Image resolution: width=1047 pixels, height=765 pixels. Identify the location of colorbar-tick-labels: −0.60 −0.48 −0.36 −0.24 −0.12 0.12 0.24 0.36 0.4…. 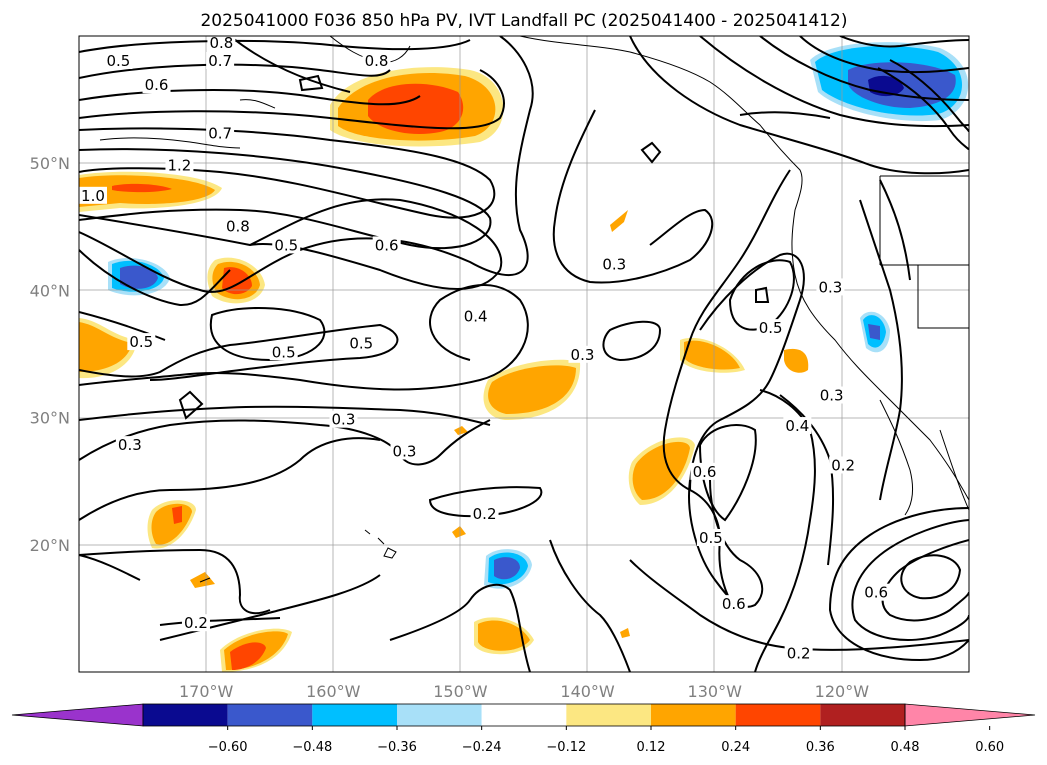
(606, 740).